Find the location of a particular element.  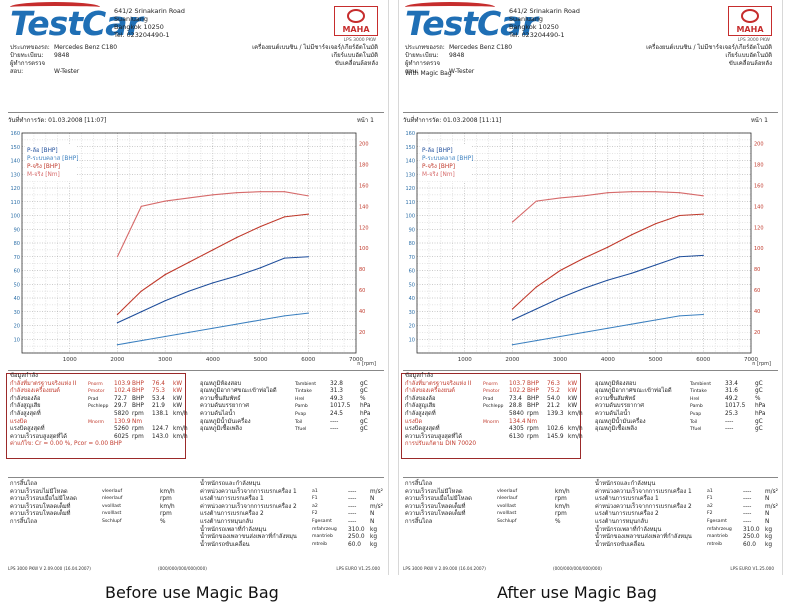

env-label: ความดันไอน้ำ is located at coordinates (218, 413).